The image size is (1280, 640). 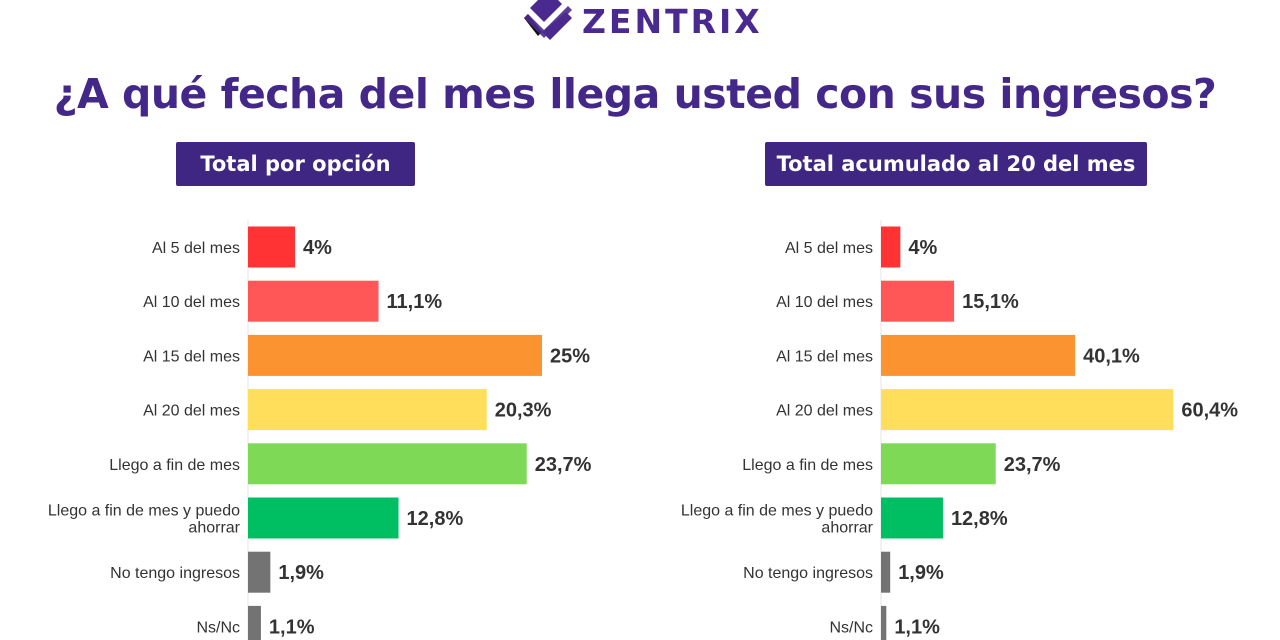 What do you see at coordinates (1209, 411) in the screenshot?
I see `data-label: 60,4%` at bounding box center [1209, 411].